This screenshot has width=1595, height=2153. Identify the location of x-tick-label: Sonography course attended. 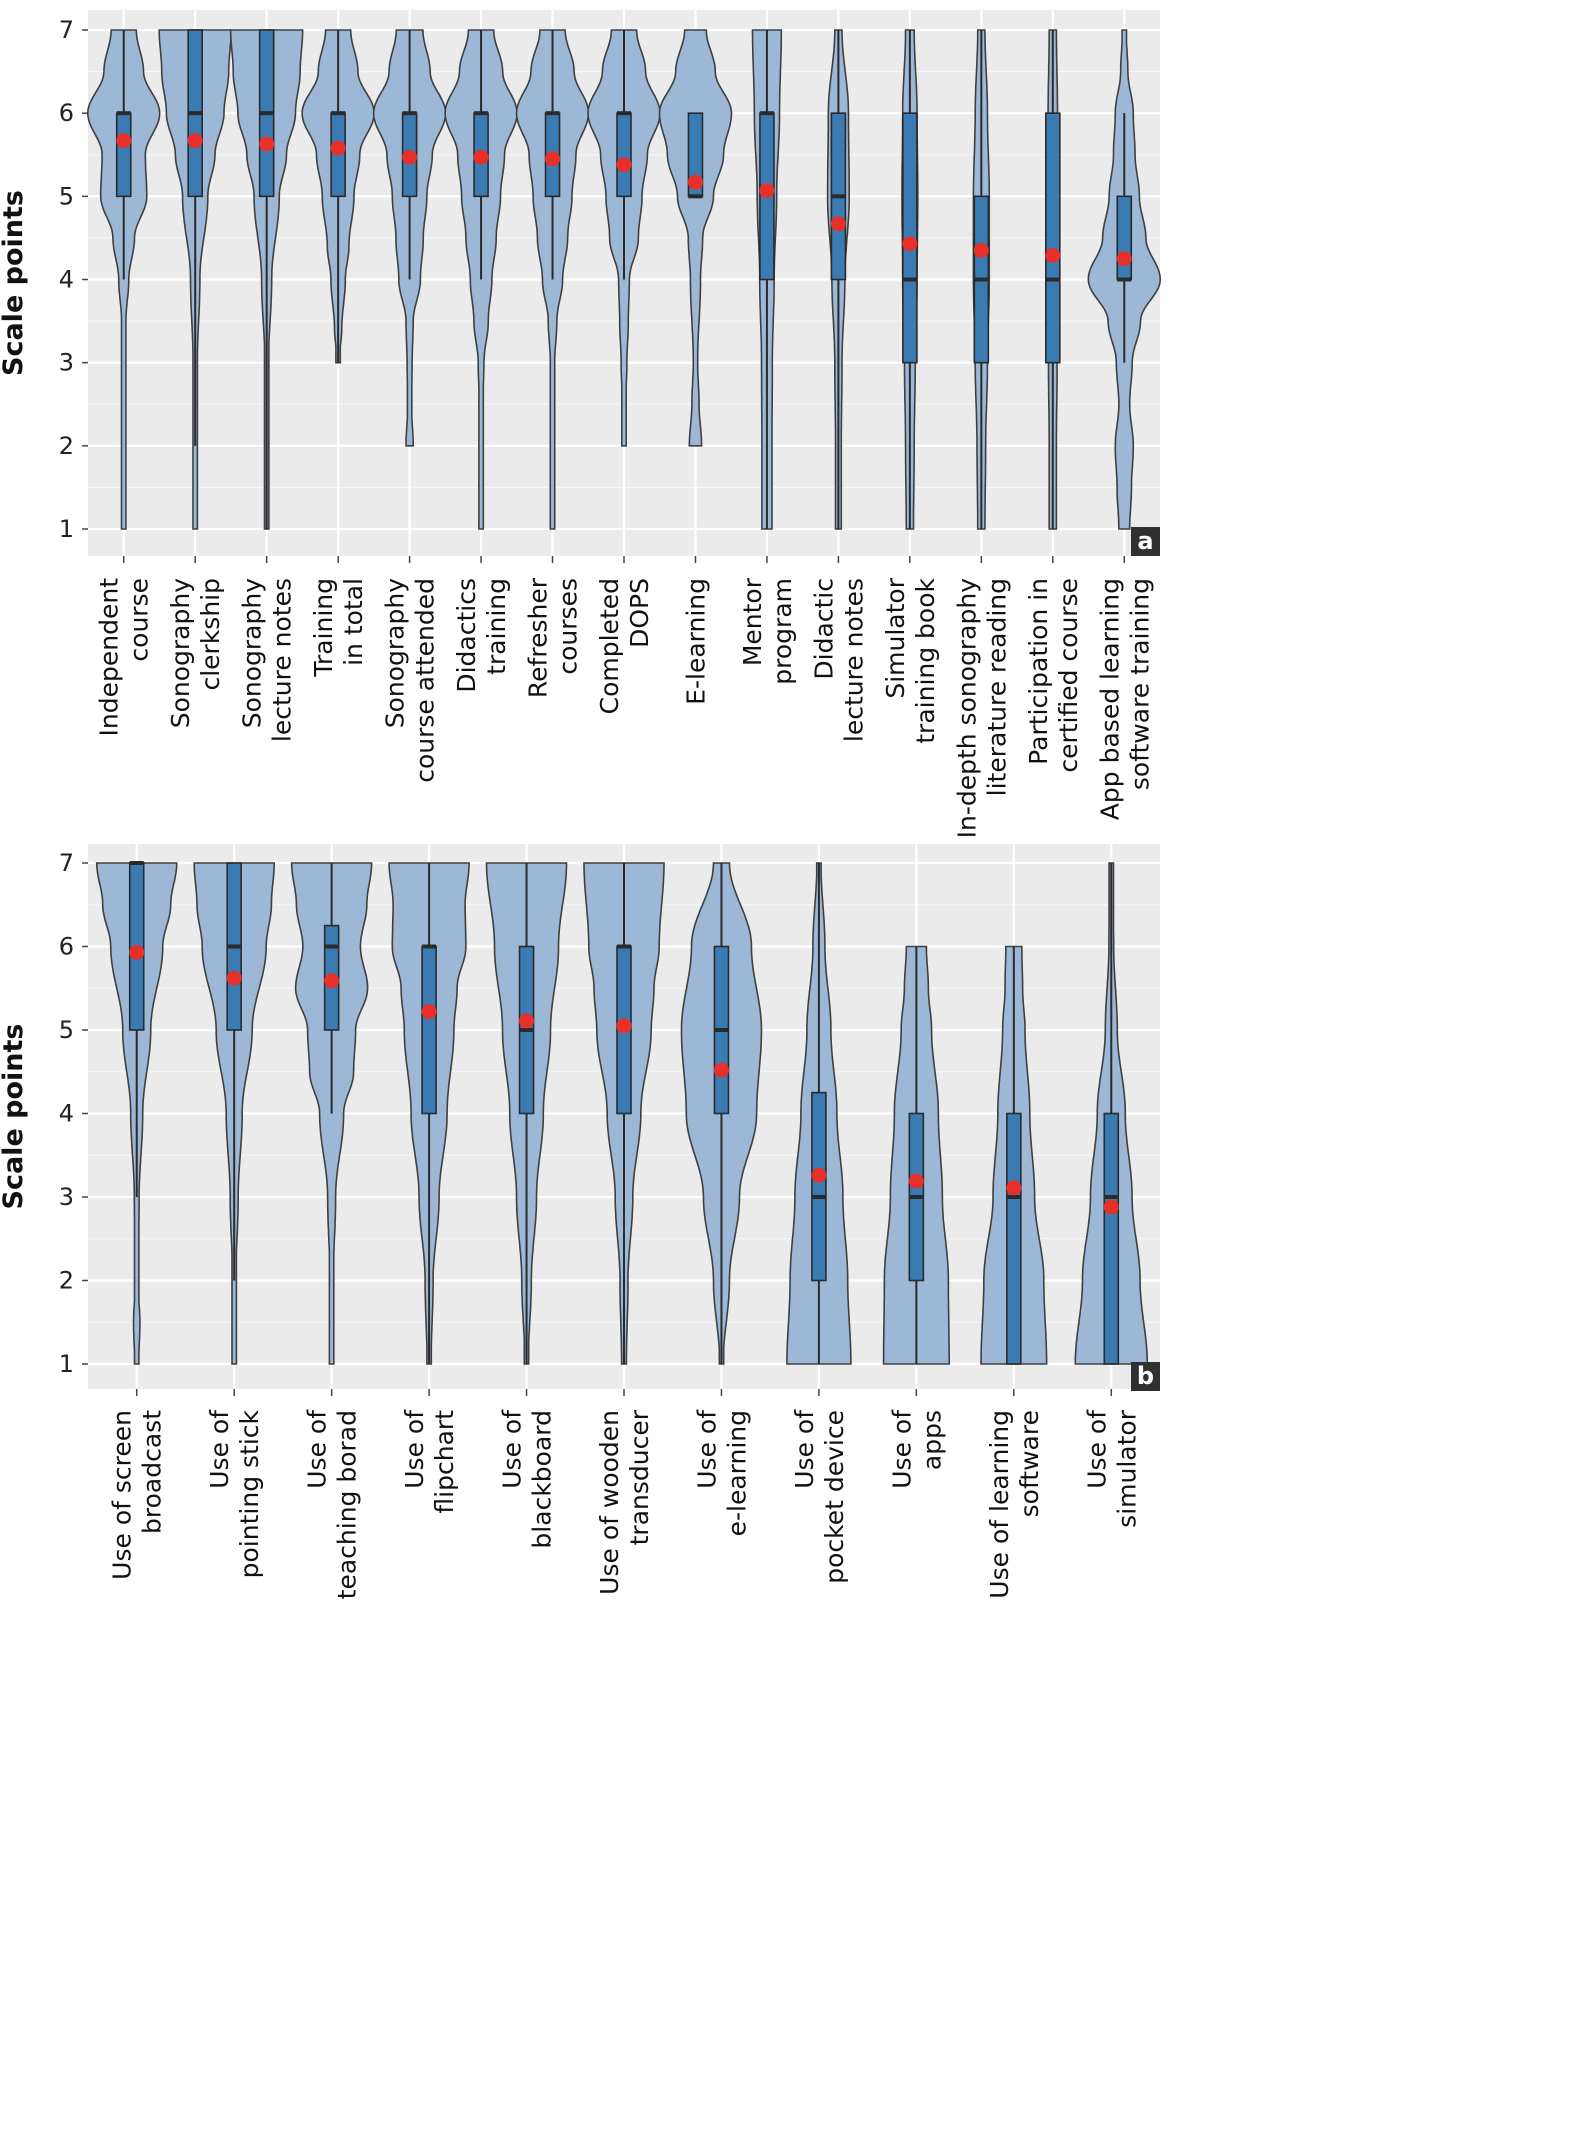
(410, 680).